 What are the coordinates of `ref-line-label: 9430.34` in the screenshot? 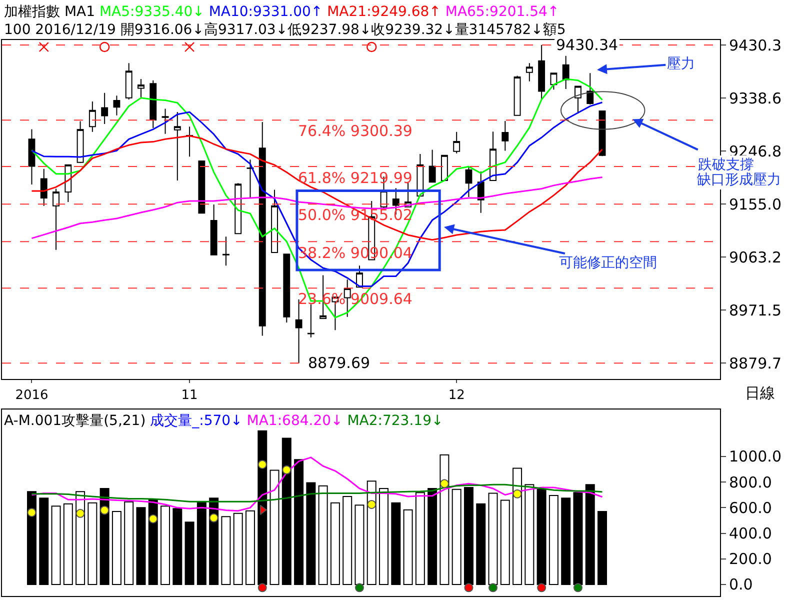 It's located at (587, 45).